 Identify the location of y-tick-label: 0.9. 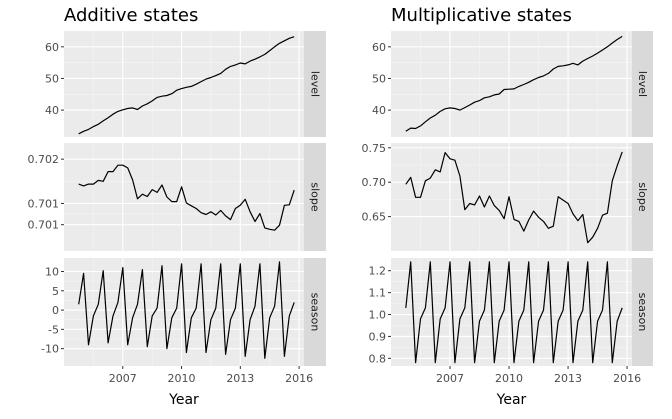
(378, 336).